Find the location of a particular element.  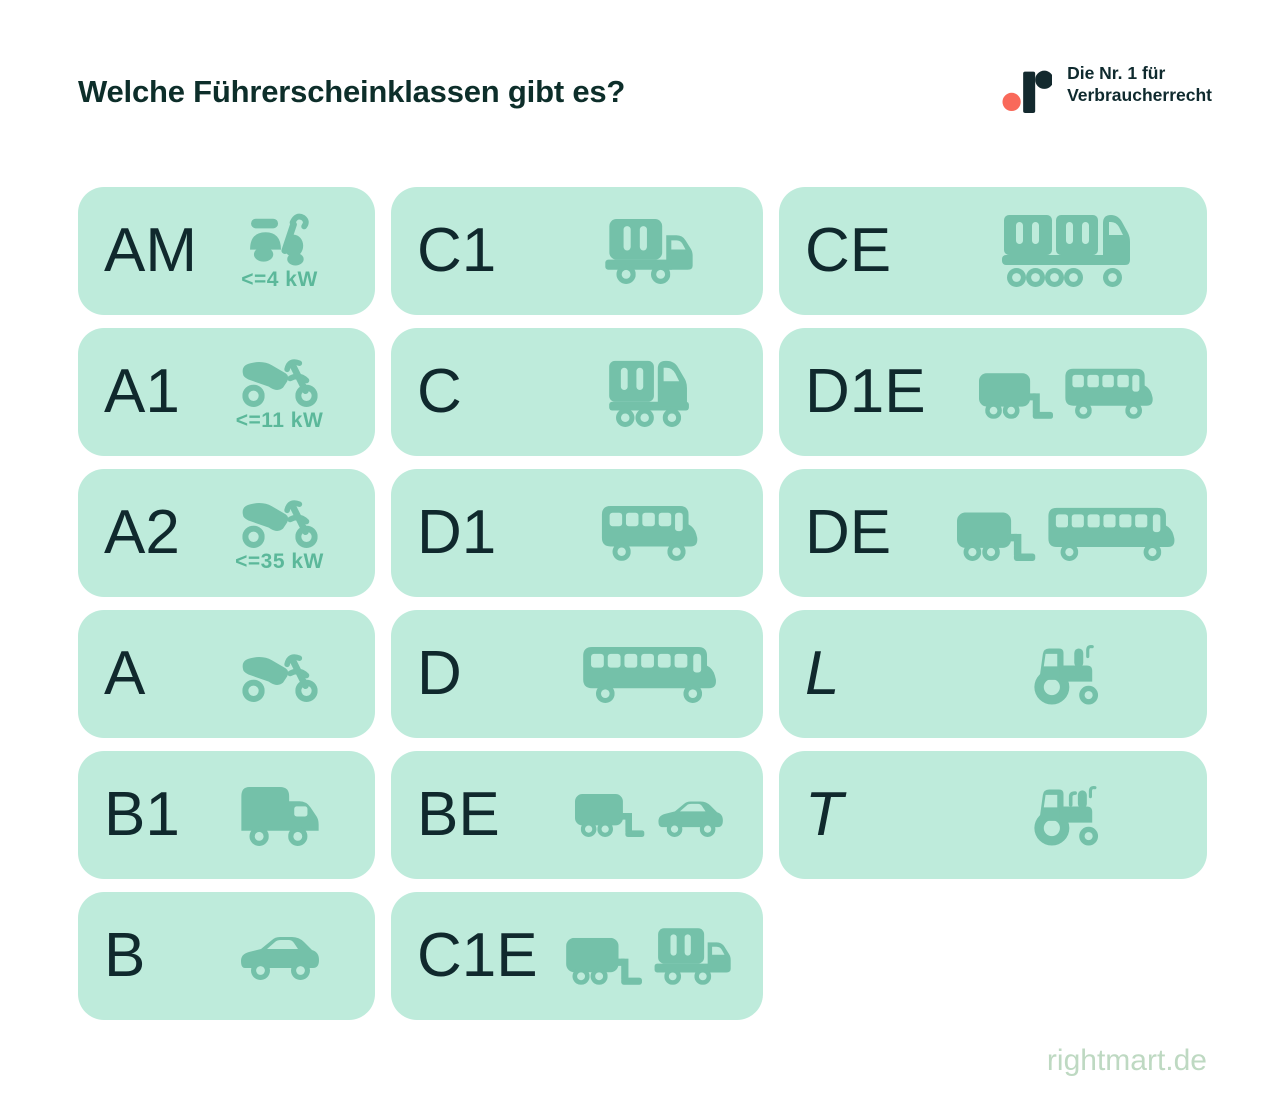

license-card-ce: CE is located at coordinates (993, 251).